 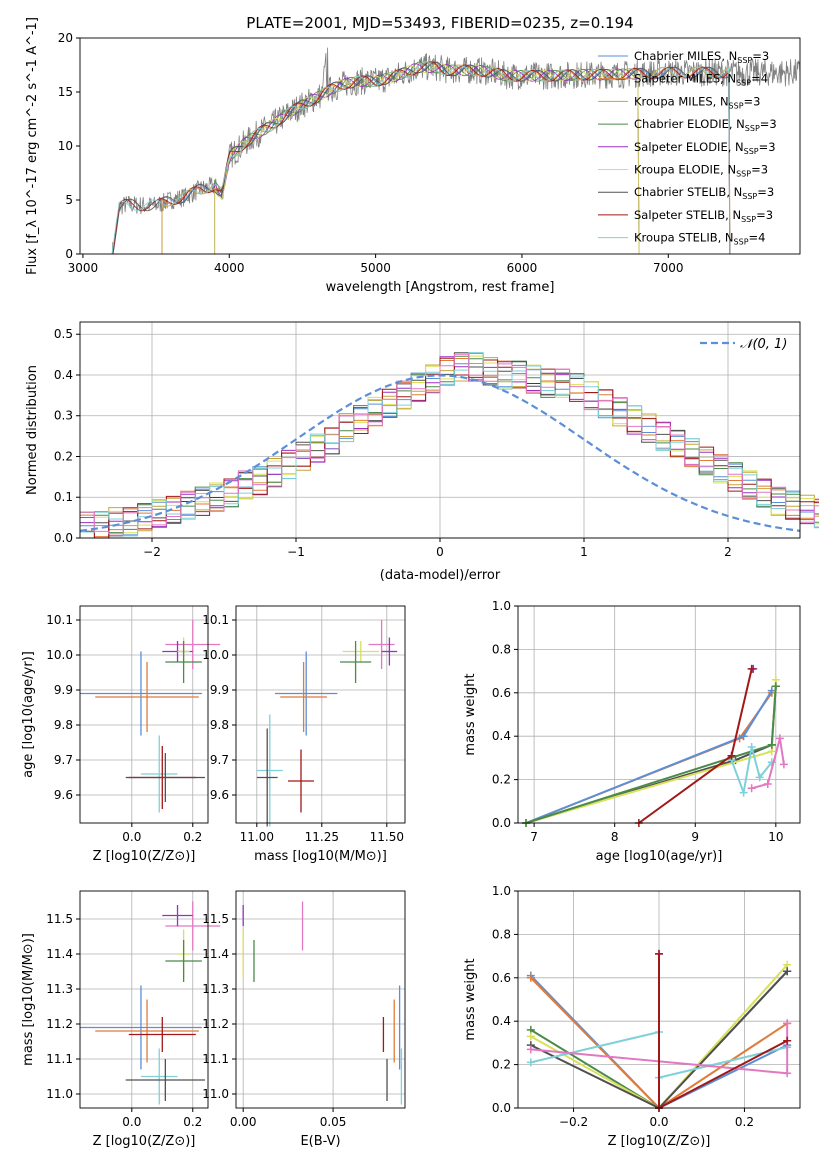 What do you see at coordinates (688, 192) in the screenshot?
I see `legend-series-name: Chabrier STELIB, N` at bounding box center [688, 192].